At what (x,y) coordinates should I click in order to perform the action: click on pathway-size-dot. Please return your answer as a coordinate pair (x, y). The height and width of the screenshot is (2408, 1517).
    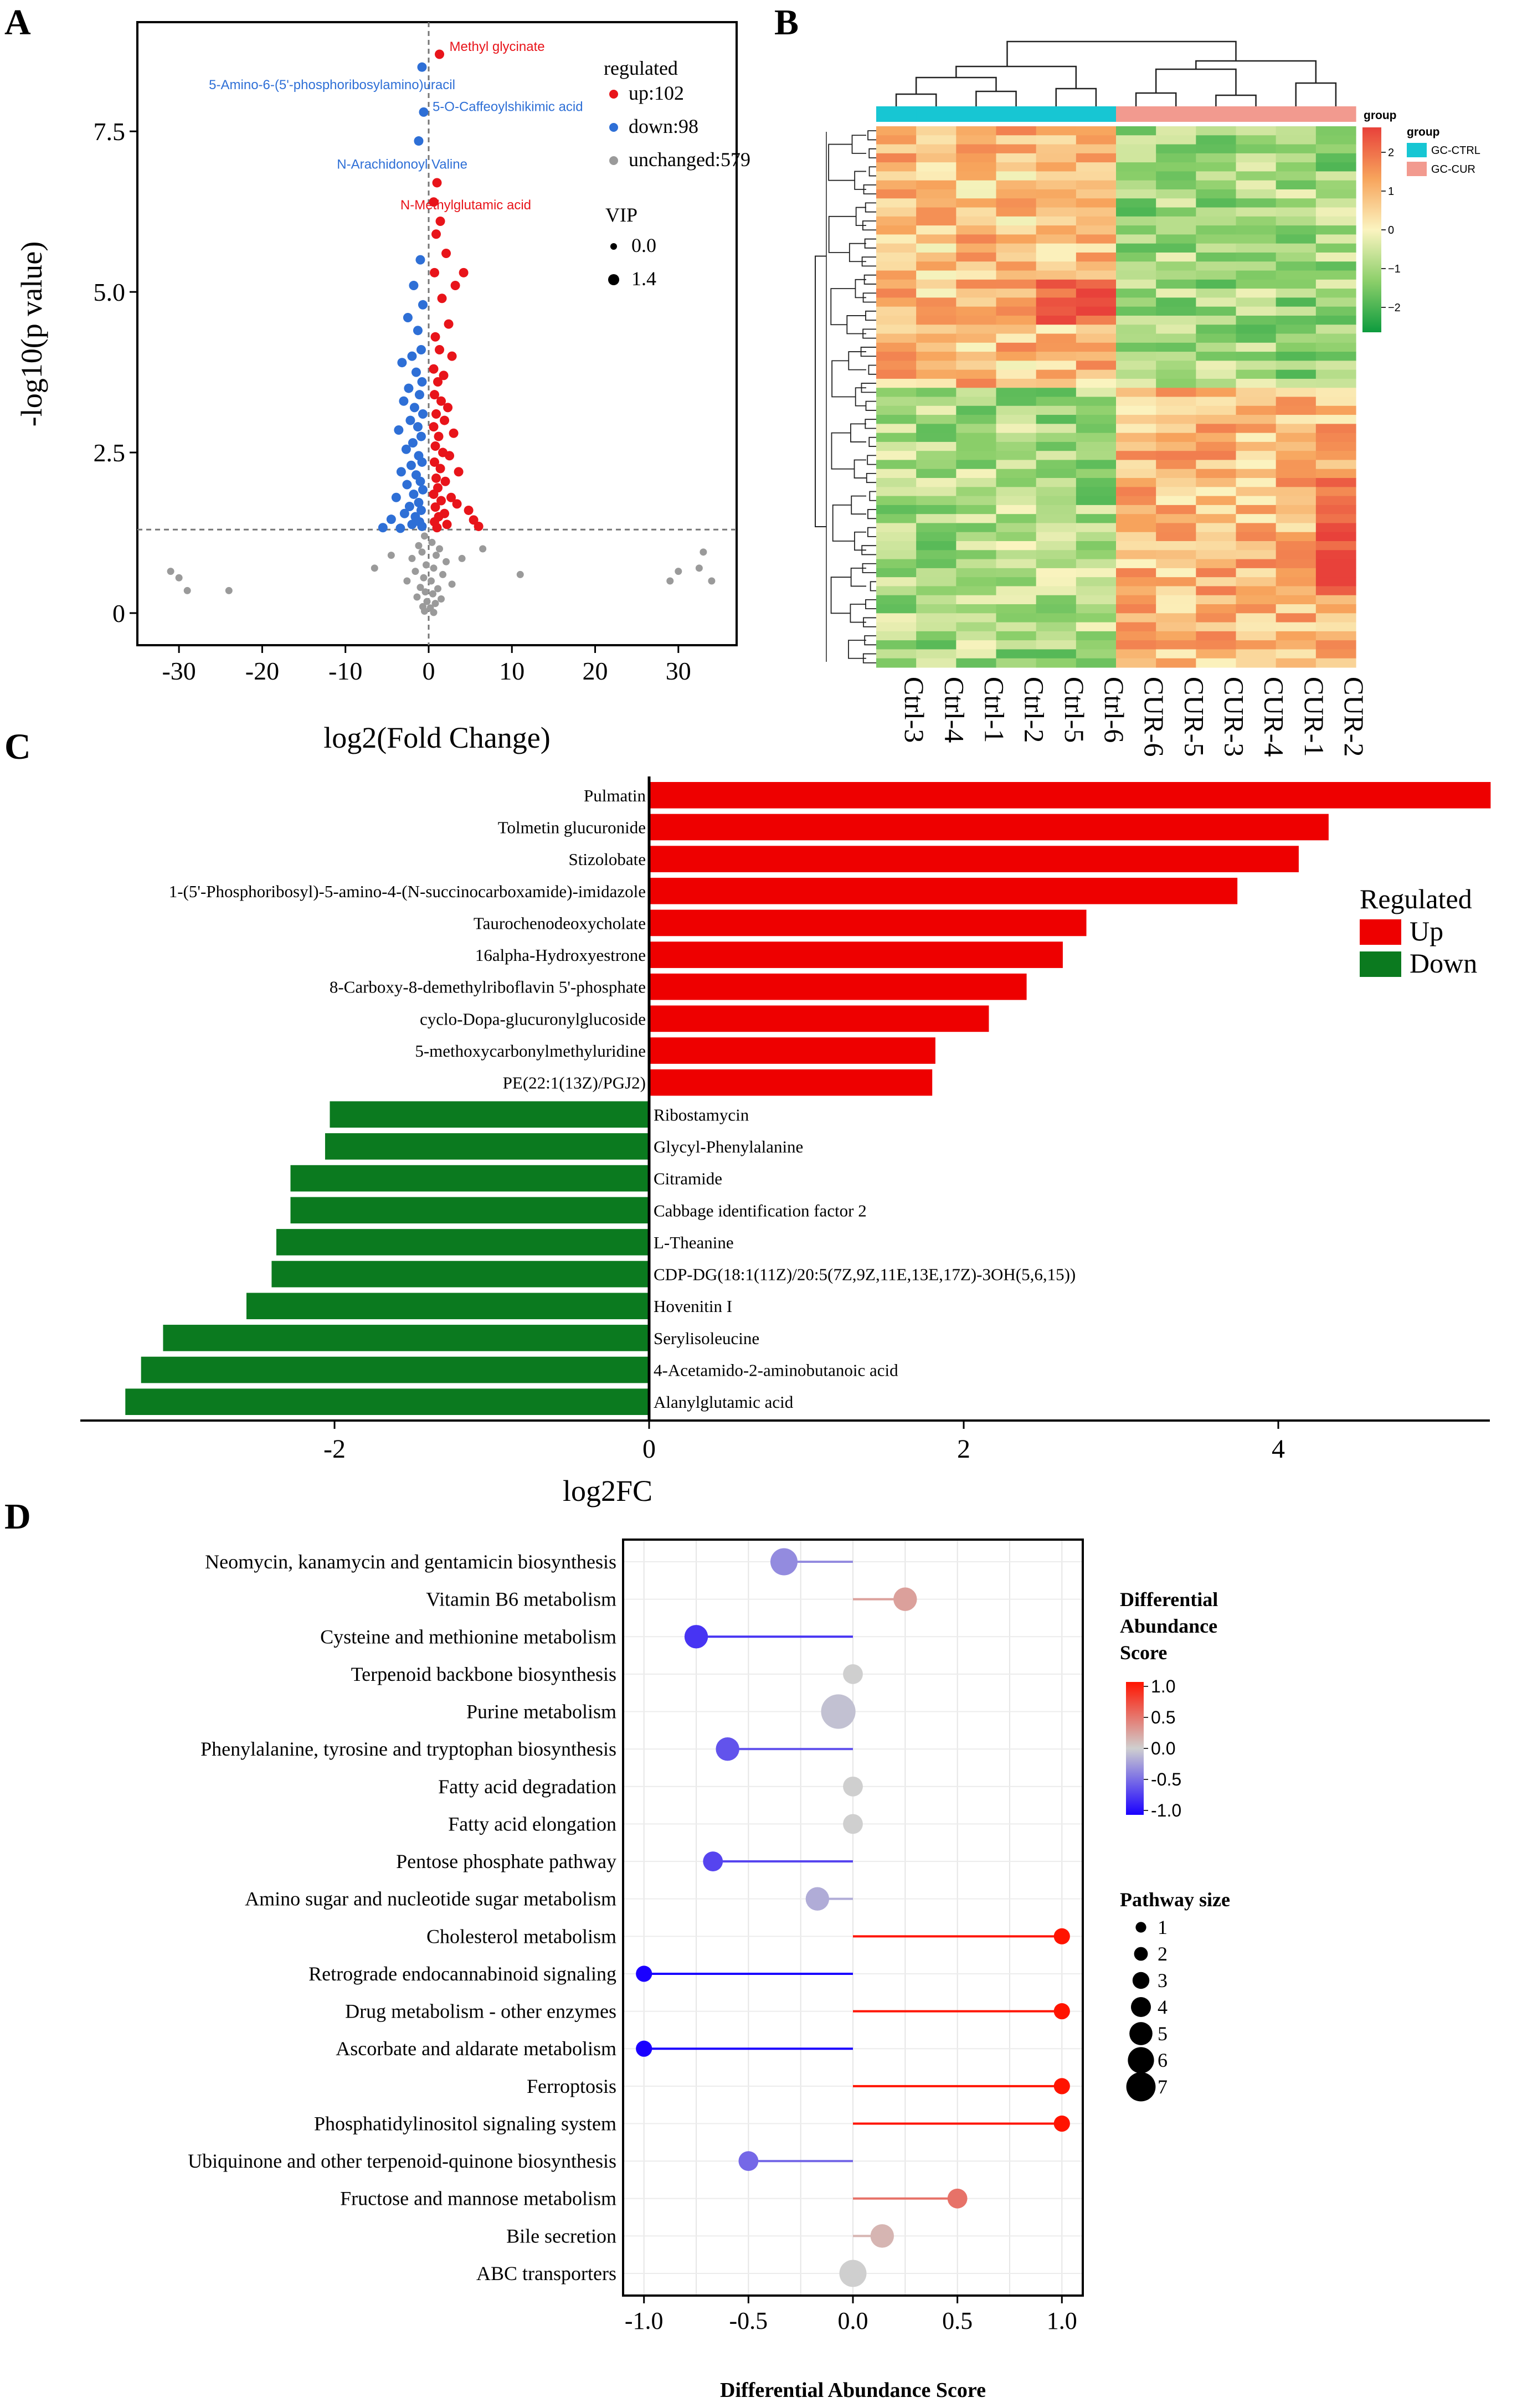
    Looking at the image, I should click on (1140, 2008).